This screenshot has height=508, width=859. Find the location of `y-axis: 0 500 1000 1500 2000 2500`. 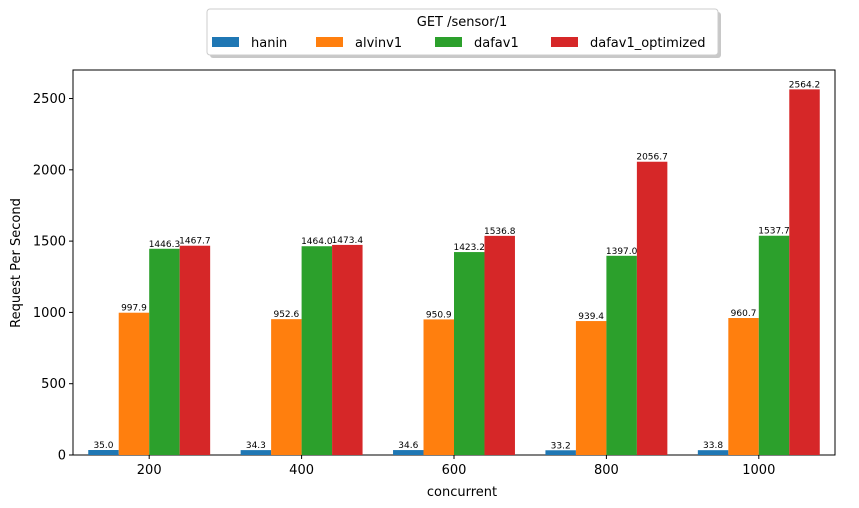

y-axis: 0 500 1000 1500 2000 2500 is located at coordinates (53, 278).